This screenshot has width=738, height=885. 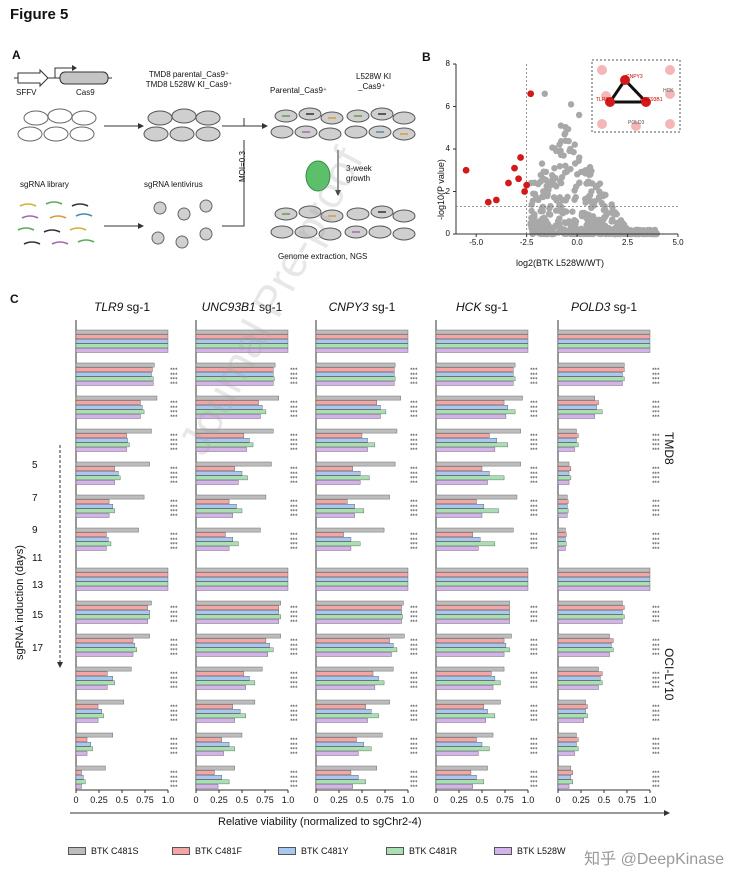 What do you see at coordinates (269, 307) in the screenshot?
I see `column-title-suffix: sg-1` at bounding box center [269, 307].